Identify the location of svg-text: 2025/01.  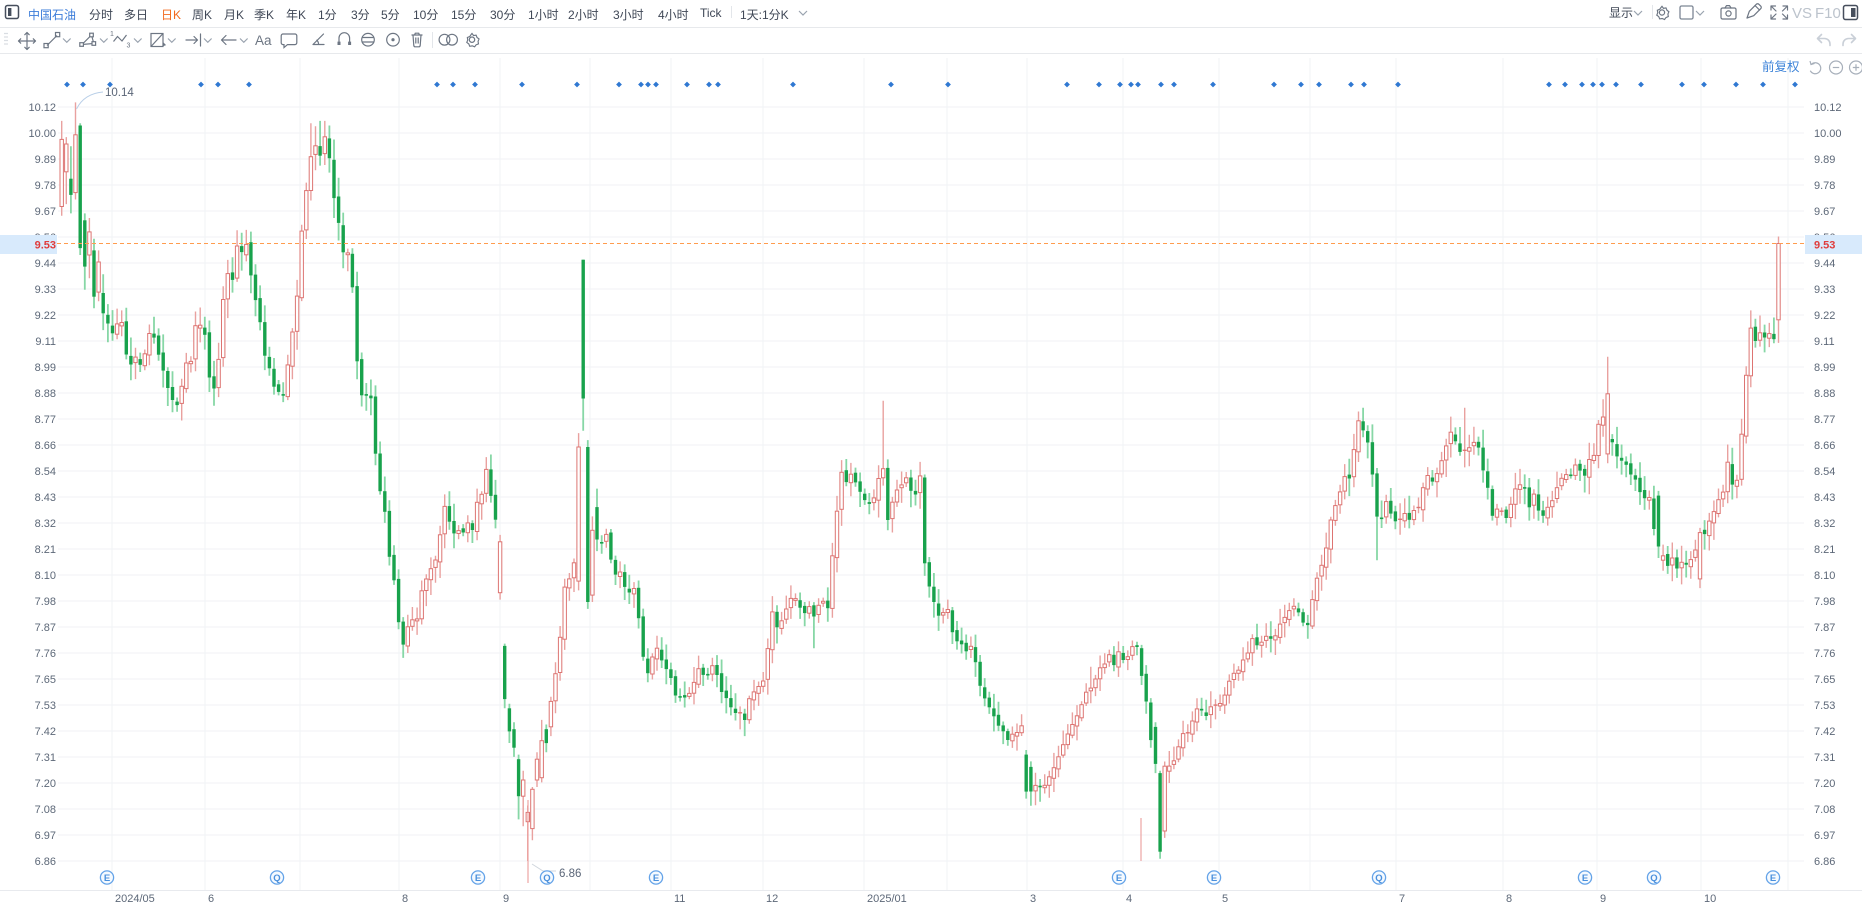
(887, 899).